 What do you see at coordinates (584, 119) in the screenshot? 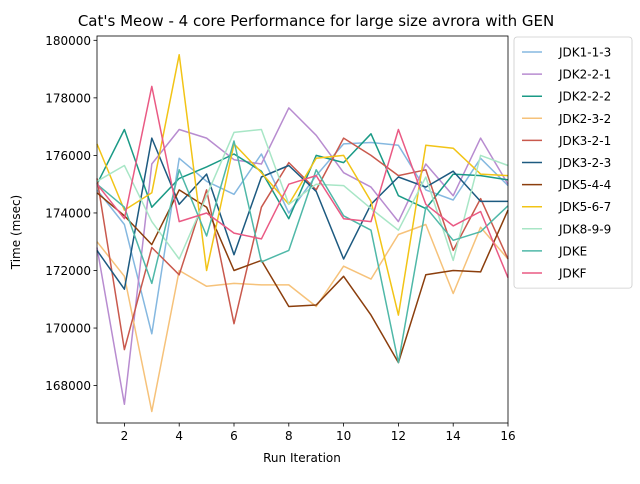
I see `legend-label-jdk2-3-2: JDK2-3-2` at bounding box center [584, 119].